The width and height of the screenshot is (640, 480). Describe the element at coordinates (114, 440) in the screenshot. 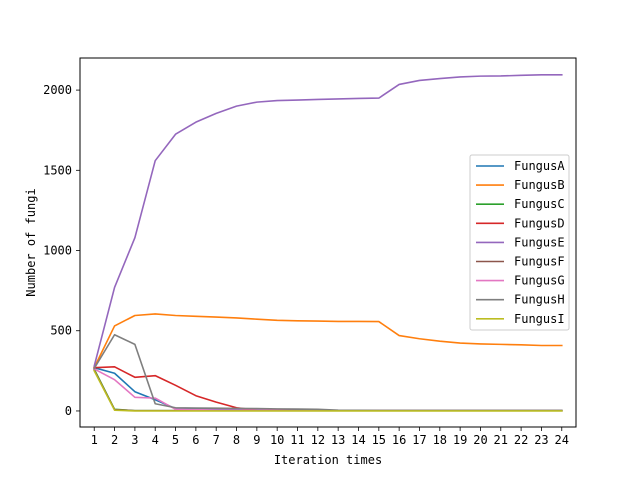

I see `x-tick-label: 2` at that location.